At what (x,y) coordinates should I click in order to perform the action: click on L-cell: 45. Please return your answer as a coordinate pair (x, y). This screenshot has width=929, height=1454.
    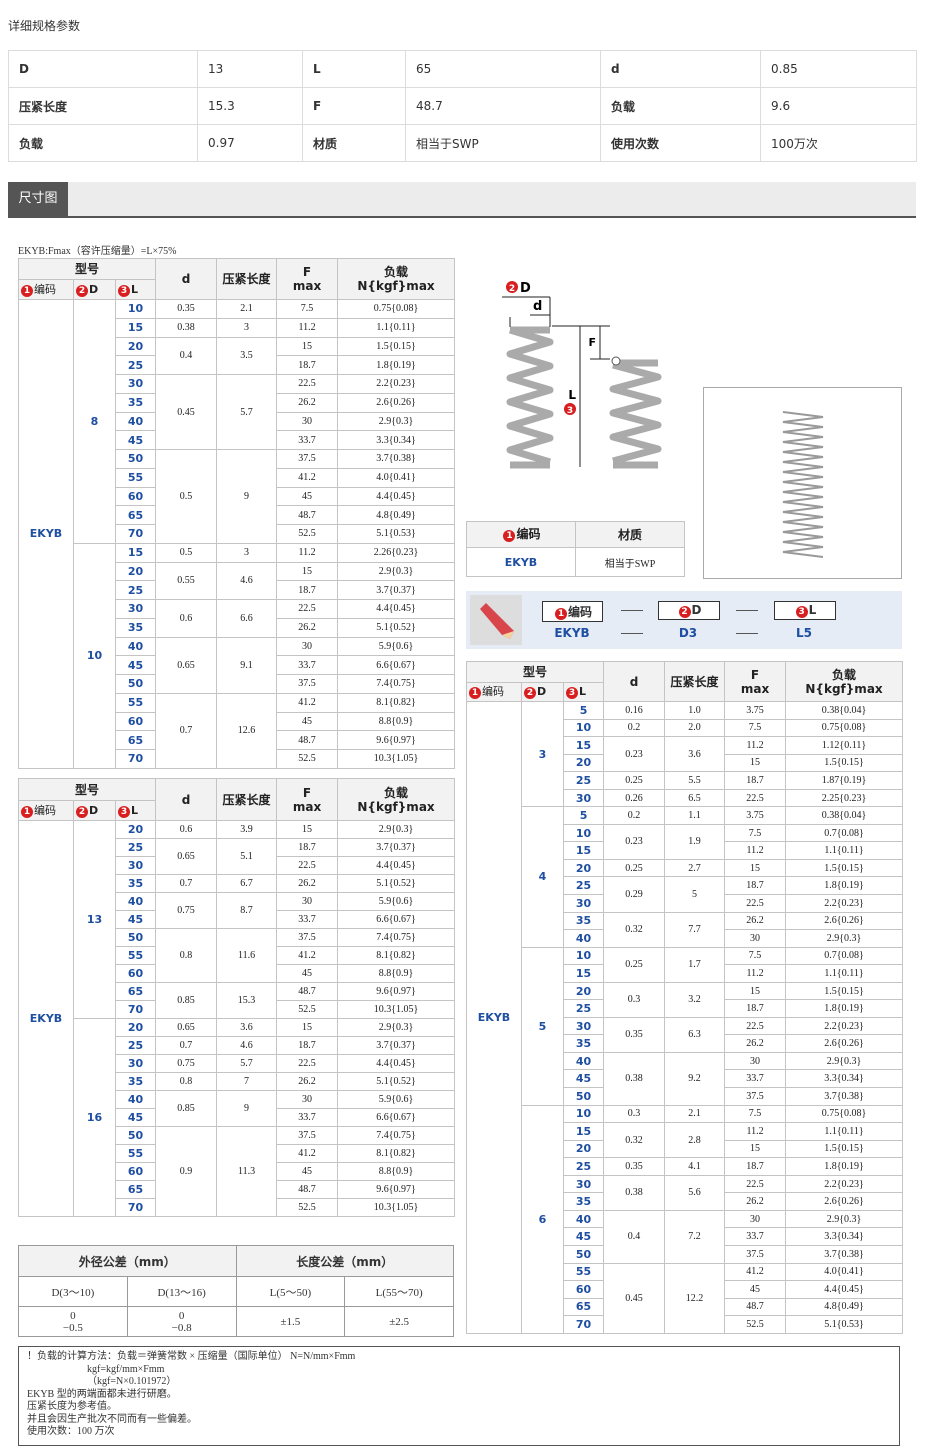
    Looking at the image, I should click on (135, 919).